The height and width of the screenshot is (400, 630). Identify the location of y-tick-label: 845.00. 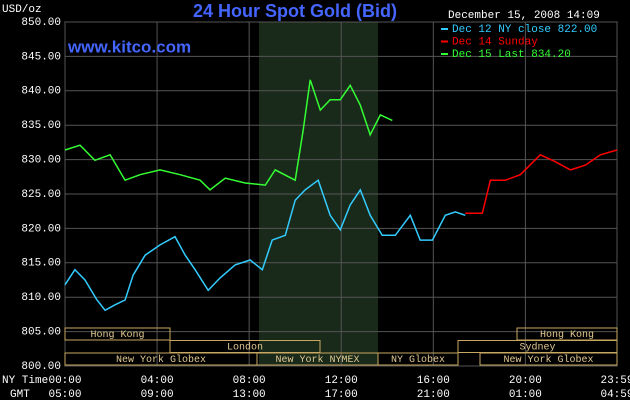
(41, 57).